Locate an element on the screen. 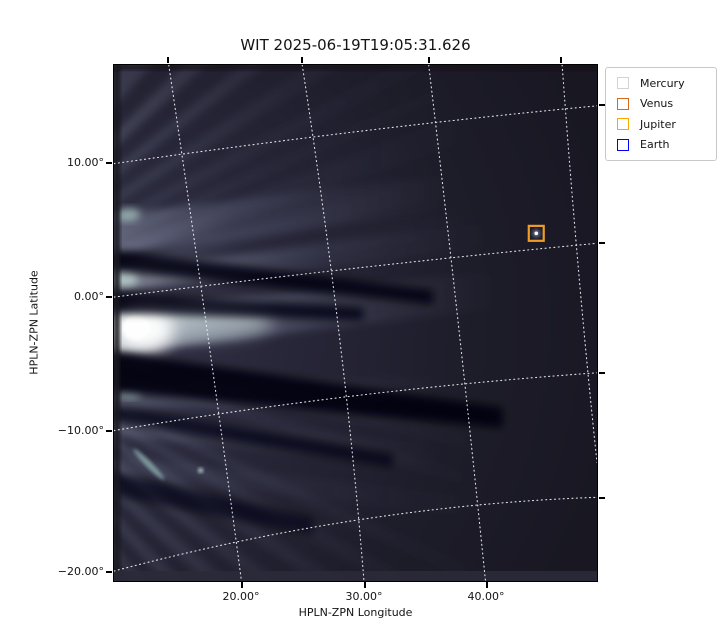 This screenshot has height=640, width=720. jupiter-marker-box is located at coordinates (536, 233).